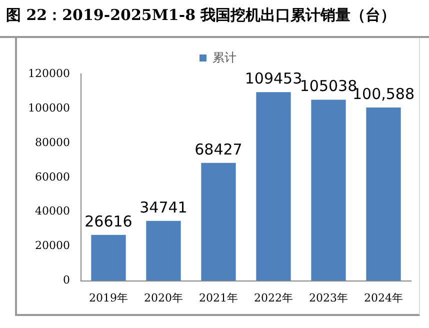  What do you see at coordinates (164, 207) in the screenshot?
I see `data-label: 34741` at bounding box center [164, 207].